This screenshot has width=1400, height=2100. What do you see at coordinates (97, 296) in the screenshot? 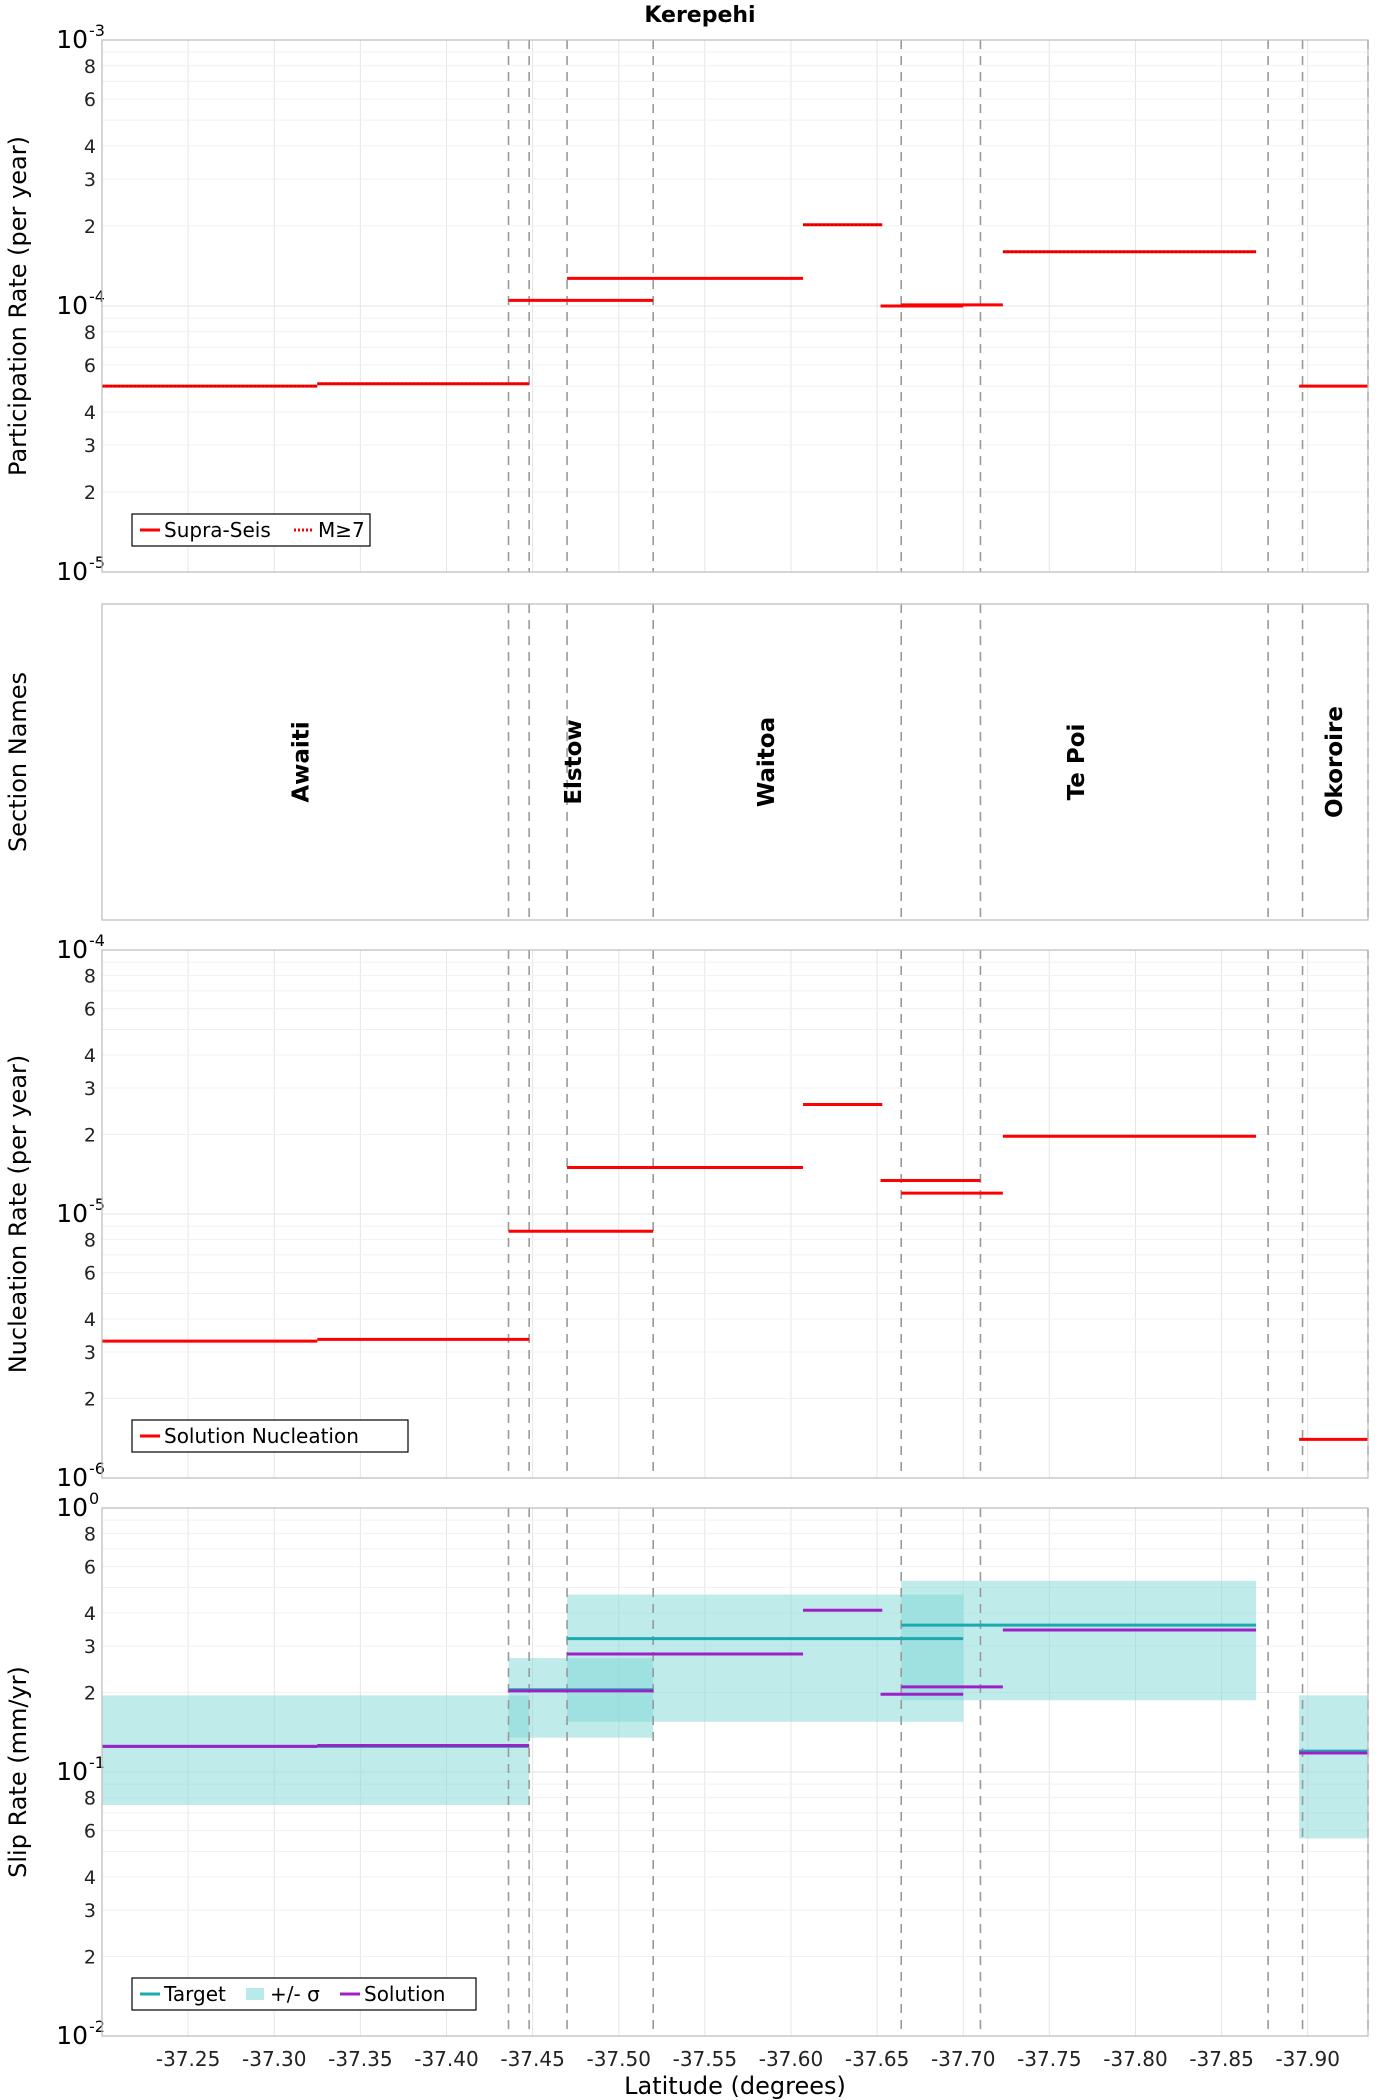
I see `participation-decade-exponent: -4` at bounding box center [97, 296].